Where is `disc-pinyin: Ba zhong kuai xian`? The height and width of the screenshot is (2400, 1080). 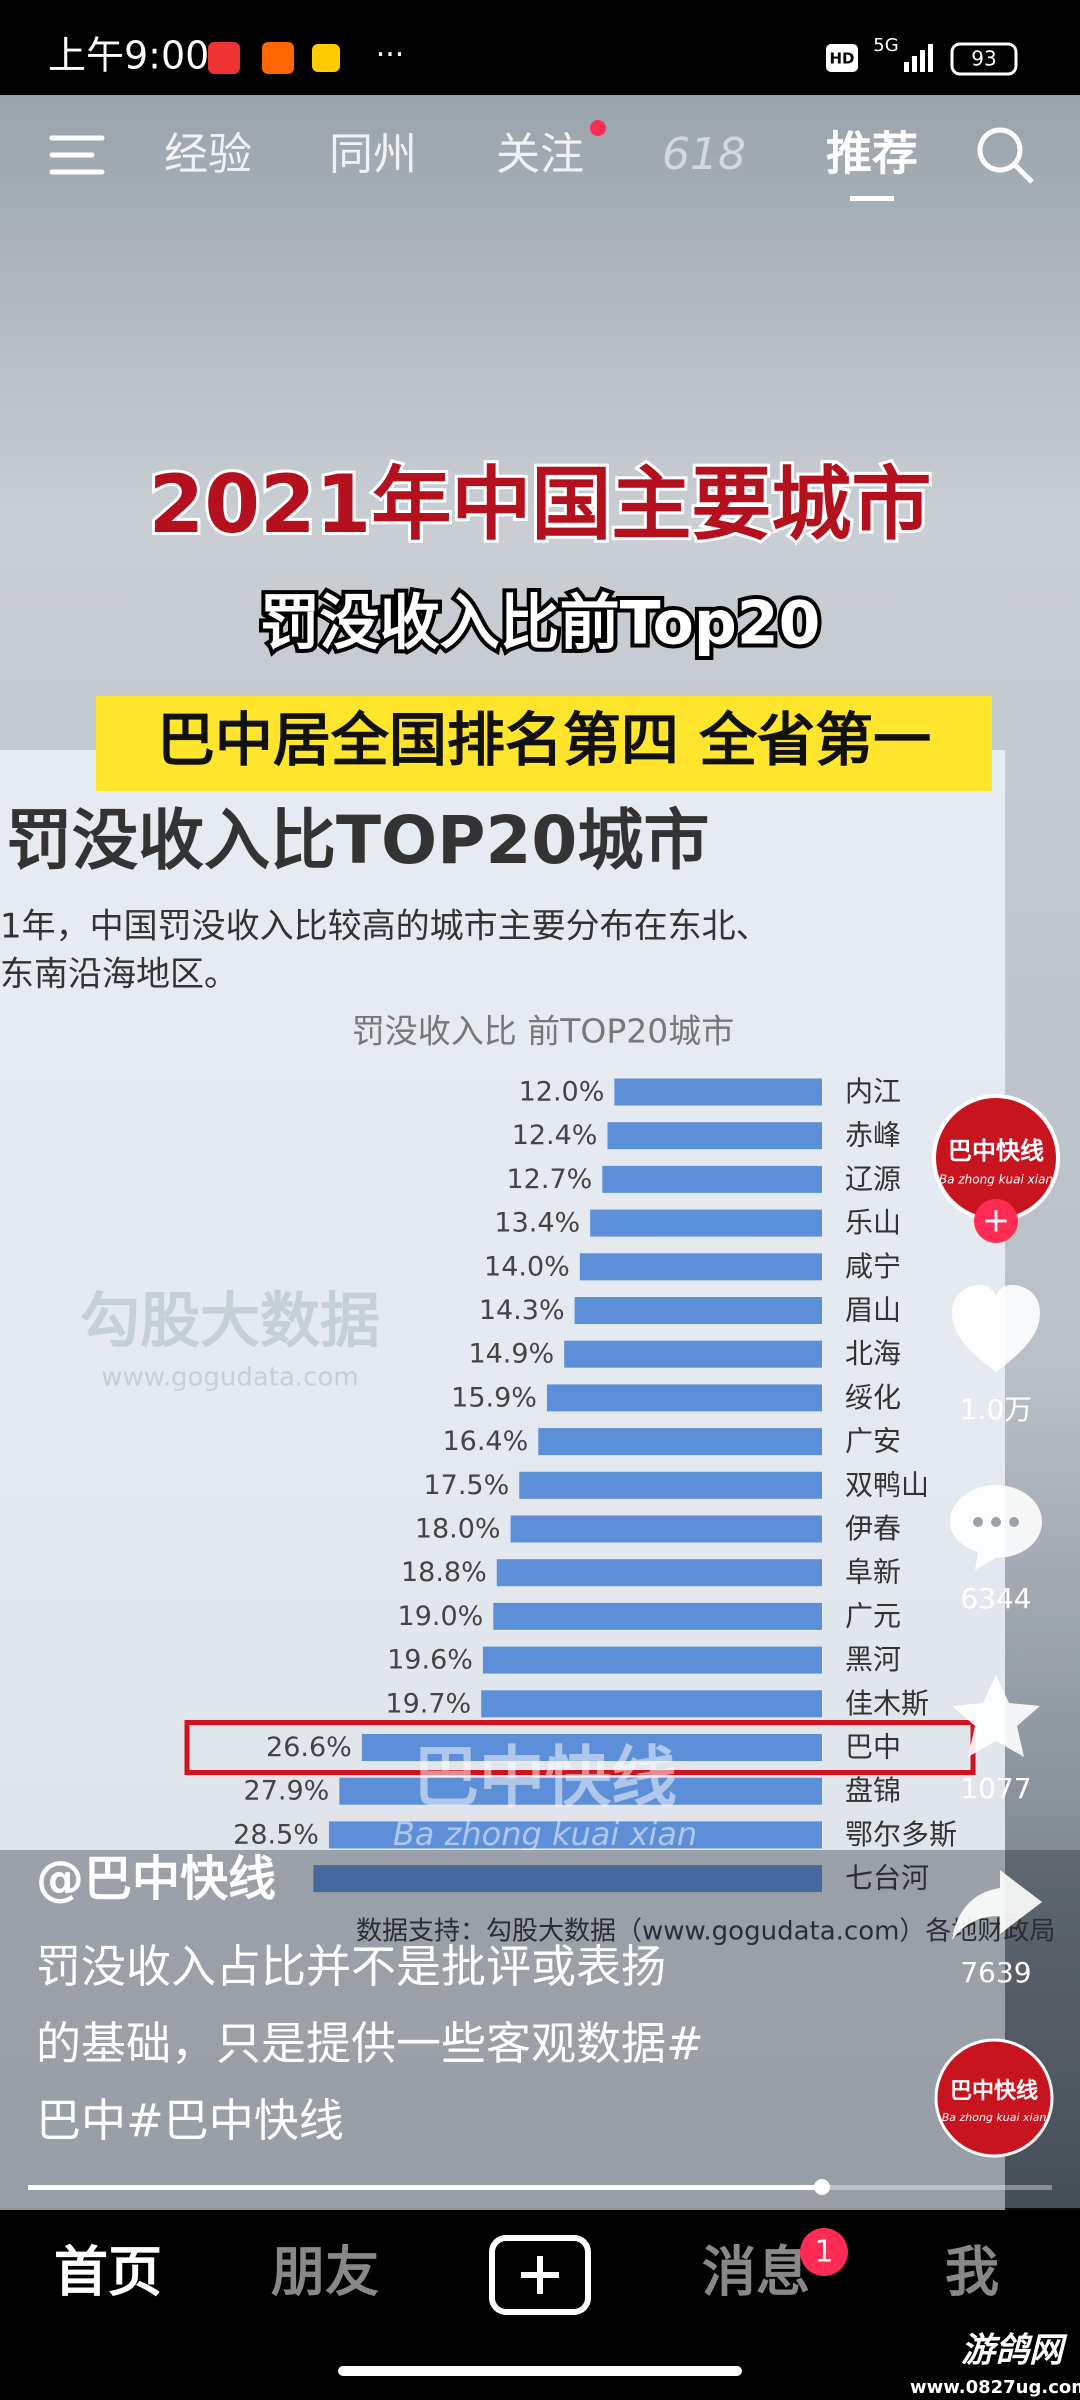
disc-pinyin: Ba zhong kuai xian is located at coordinates (994, 2117).